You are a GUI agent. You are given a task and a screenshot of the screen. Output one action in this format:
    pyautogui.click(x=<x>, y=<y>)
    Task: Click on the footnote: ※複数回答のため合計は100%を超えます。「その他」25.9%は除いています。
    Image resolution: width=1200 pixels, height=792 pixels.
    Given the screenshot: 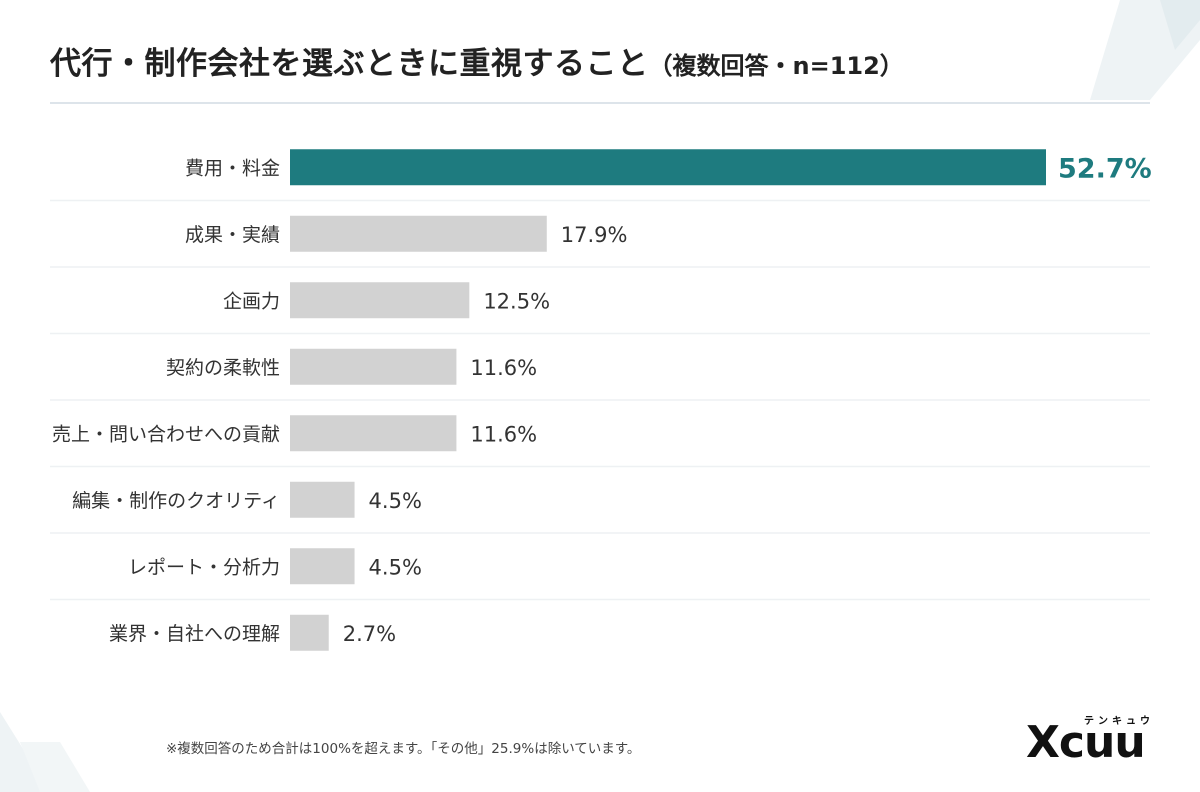 What is the action you would take?
    pyautogui.click(x=403, y=749)
    